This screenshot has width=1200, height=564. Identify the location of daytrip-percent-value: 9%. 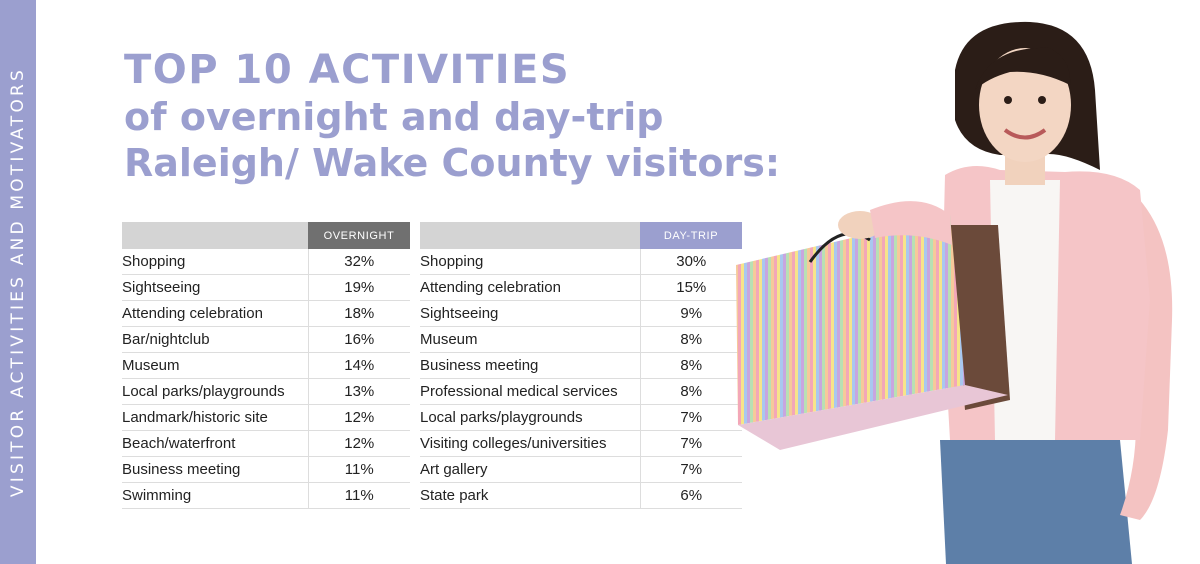
(690, 313).